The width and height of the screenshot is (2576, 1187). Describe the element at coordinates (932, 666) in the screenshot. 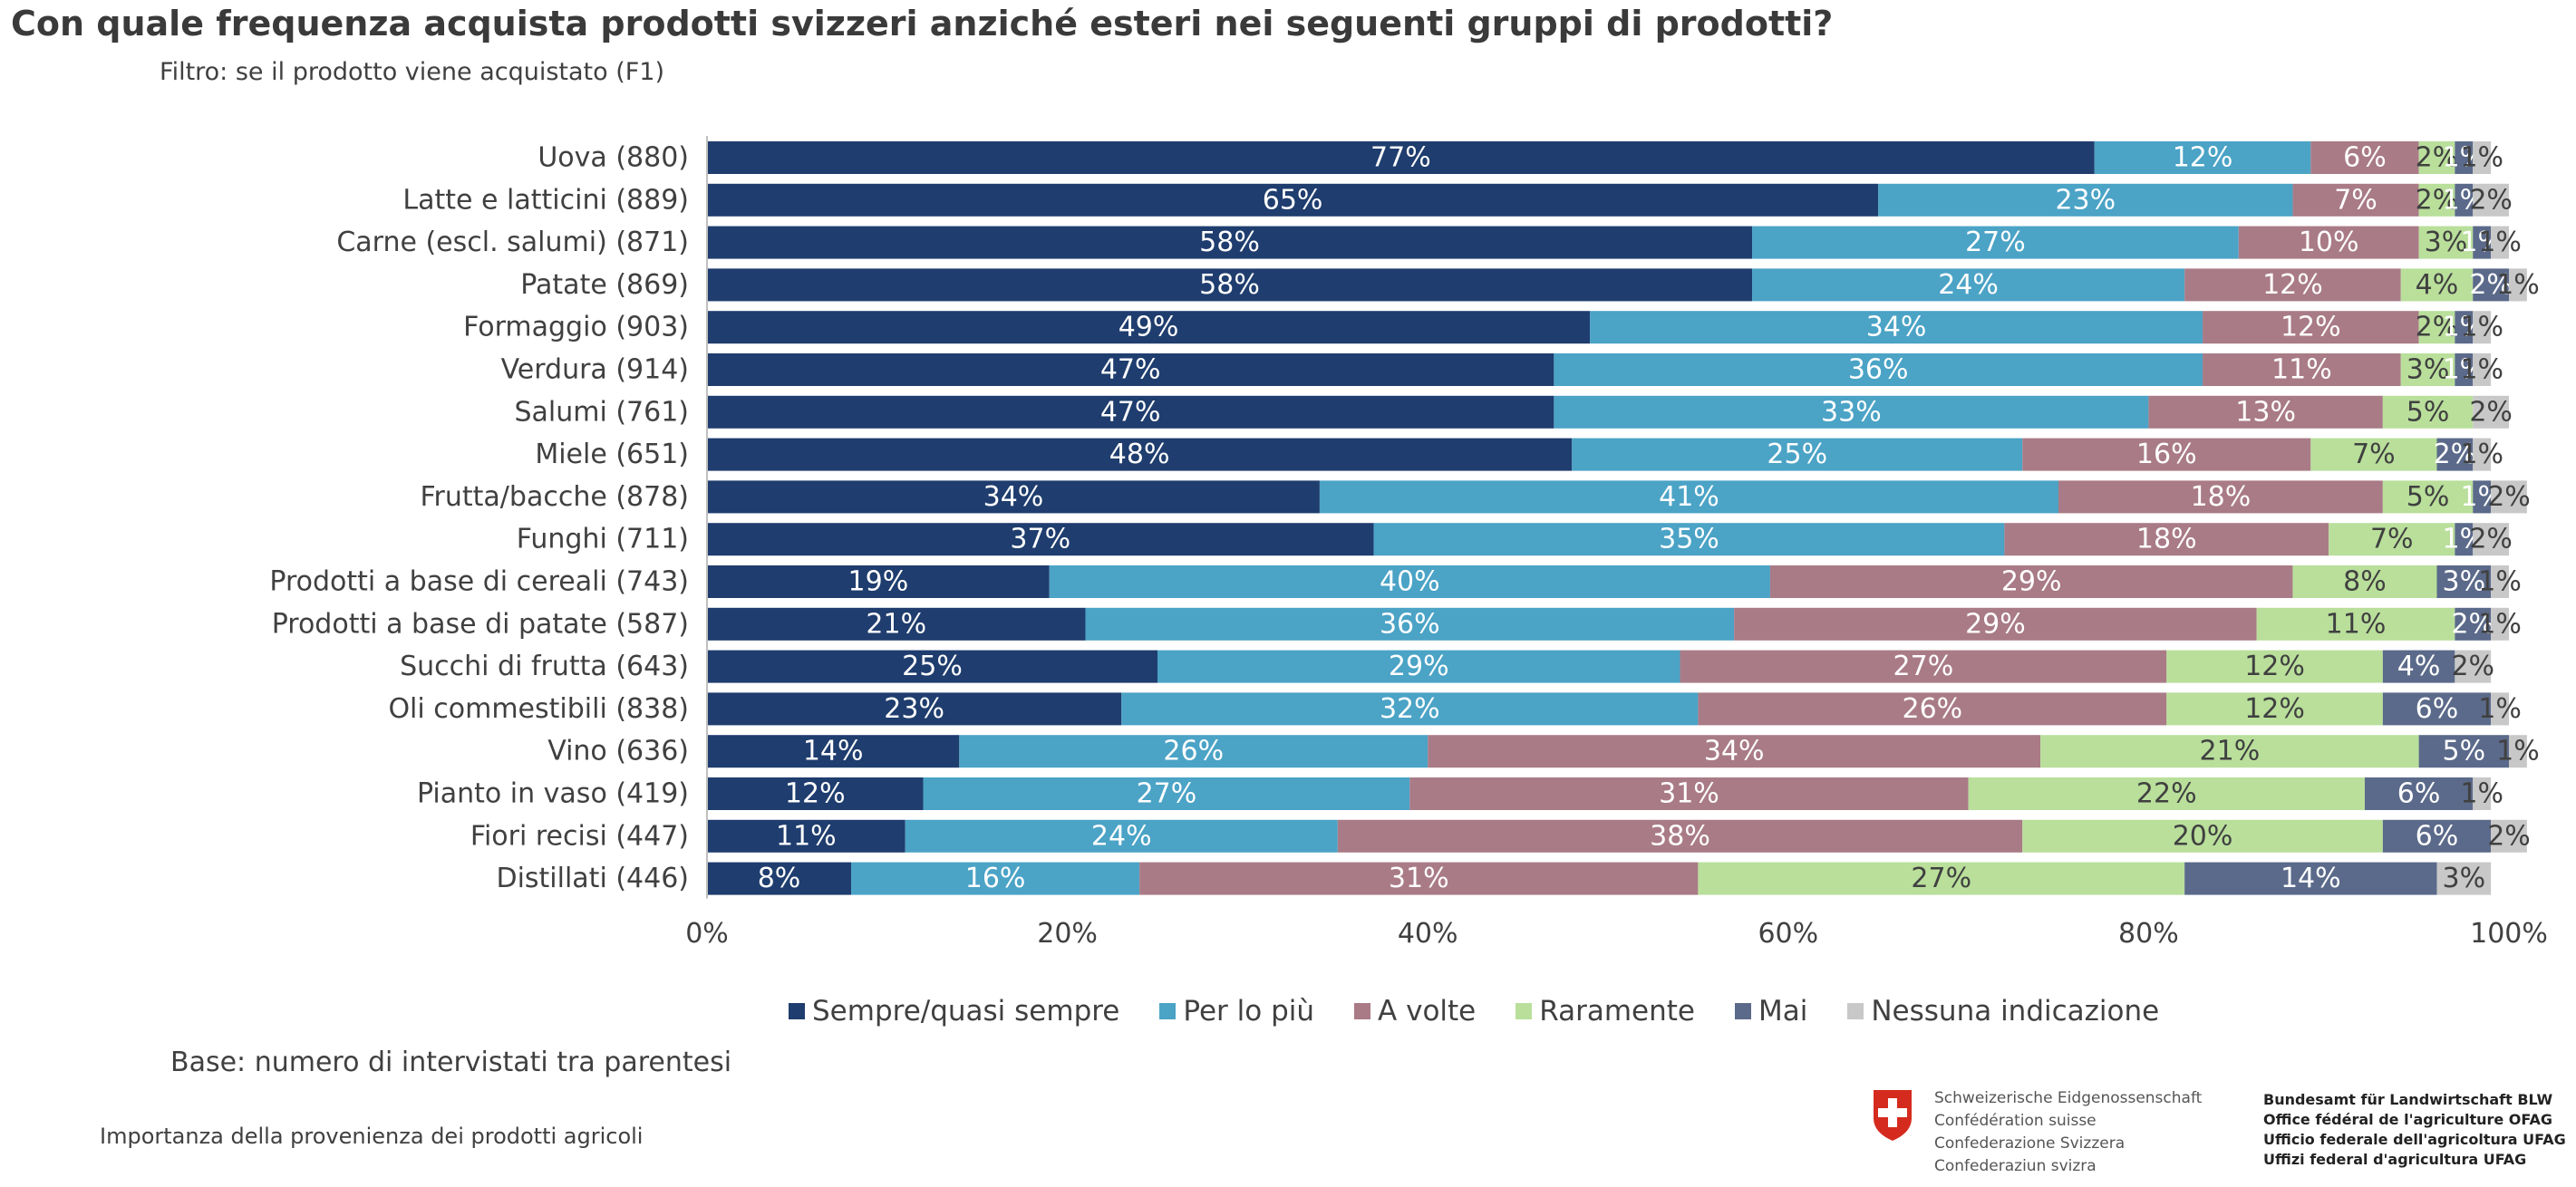

I see `data-label: 25%` at that location.